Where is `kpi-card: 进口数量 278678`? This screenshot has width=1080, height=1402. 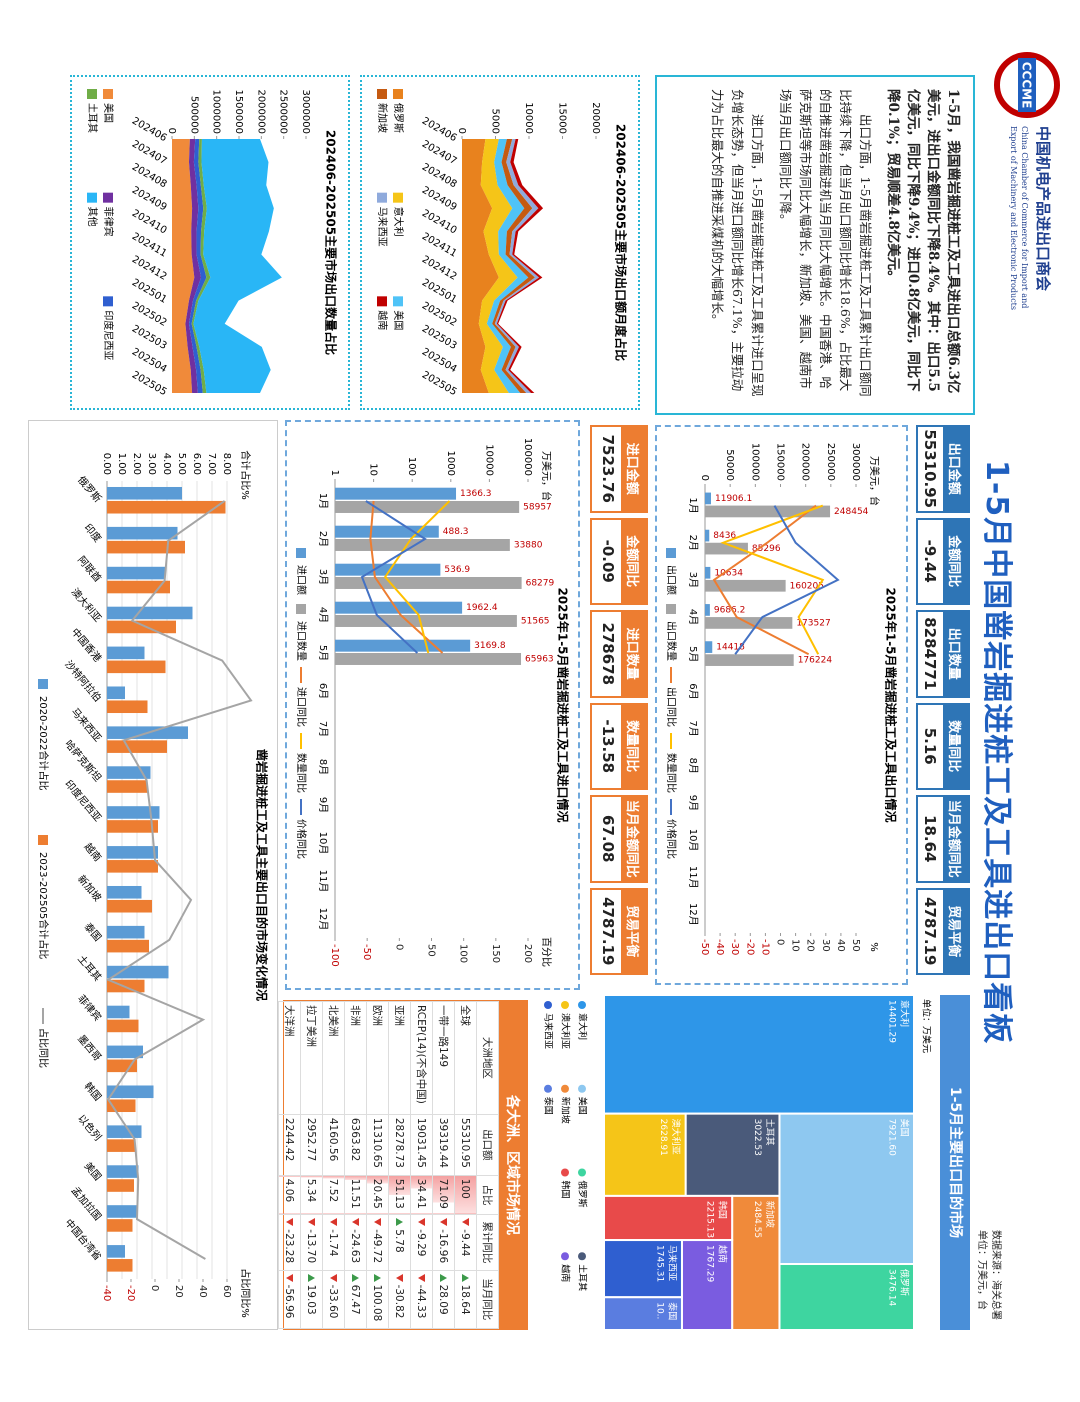
kpi-card: 进口数量 278678 is located at coordinates (619, 654).